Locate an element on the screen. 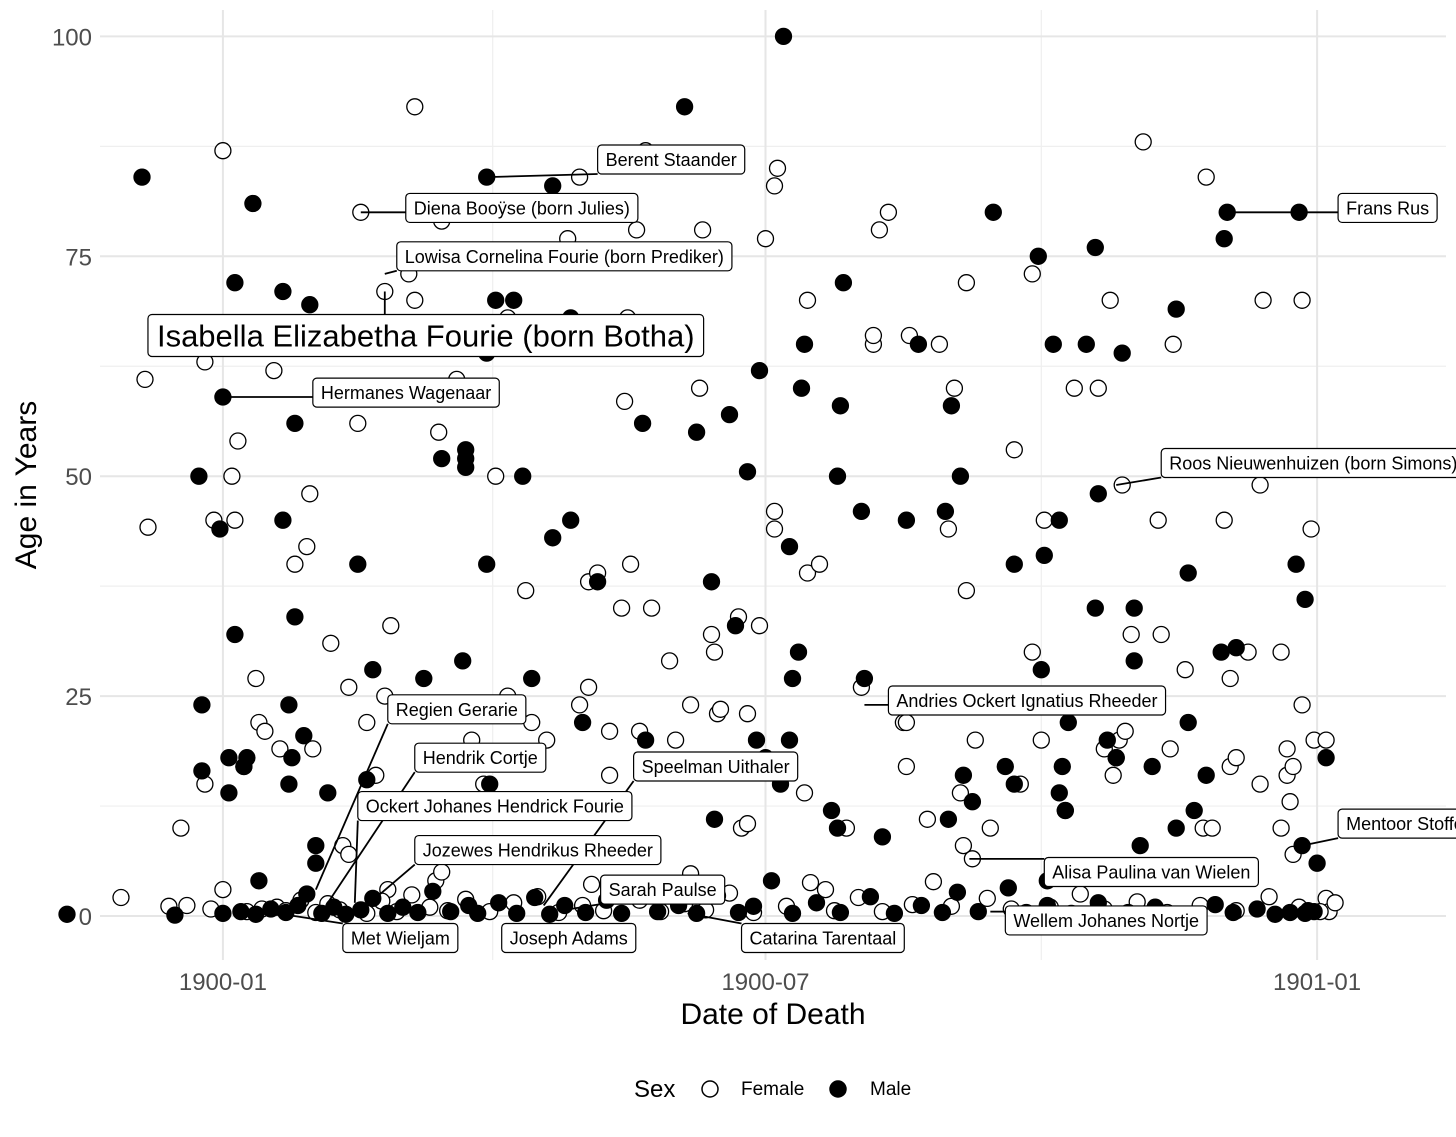  annotation-label: Joseph Adams is located at coordinates (569, 939).